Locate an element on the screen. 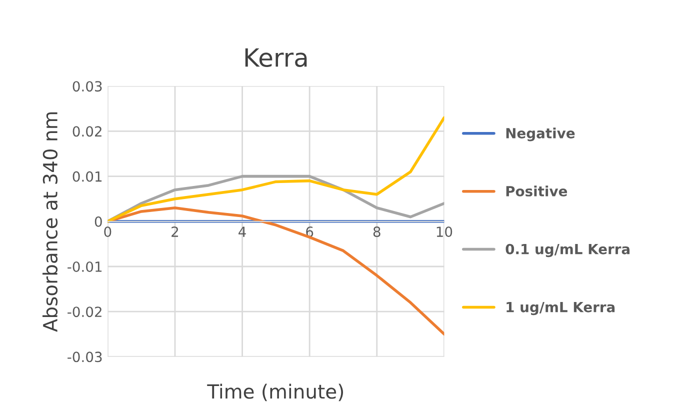  legend-label: 1 ug/mL Kerra is located at coordinates (560, 309).